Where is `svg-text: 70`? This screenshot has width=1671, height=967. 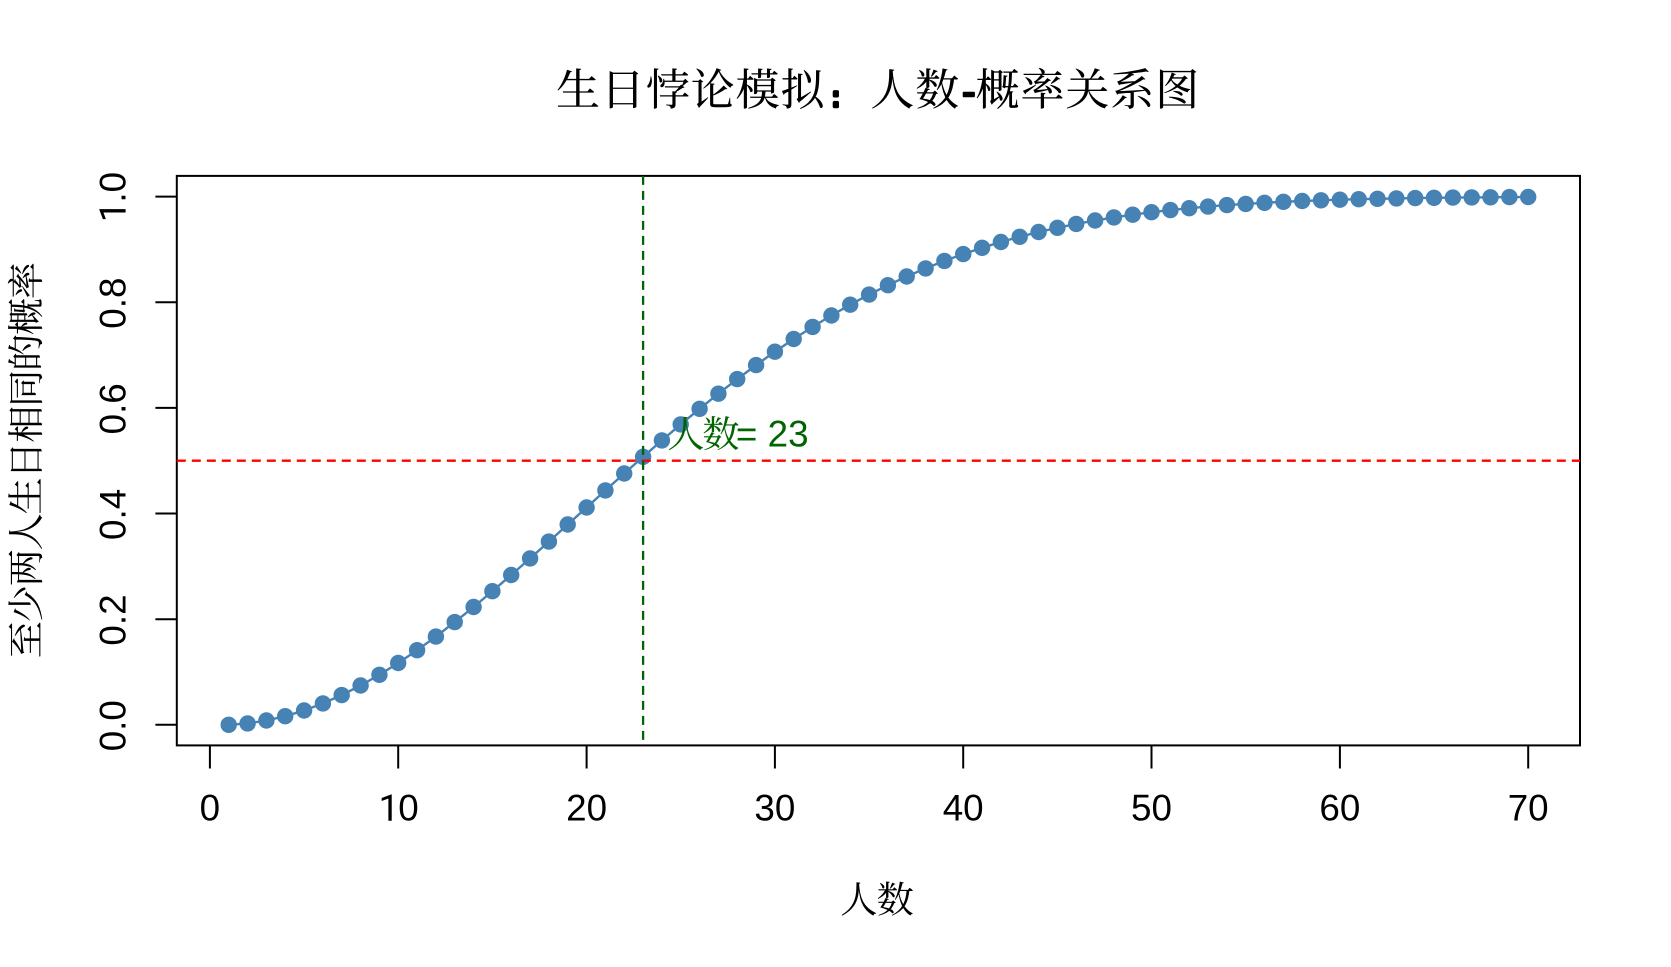 svg-text: 70 is located at coordinates (1528, 808).